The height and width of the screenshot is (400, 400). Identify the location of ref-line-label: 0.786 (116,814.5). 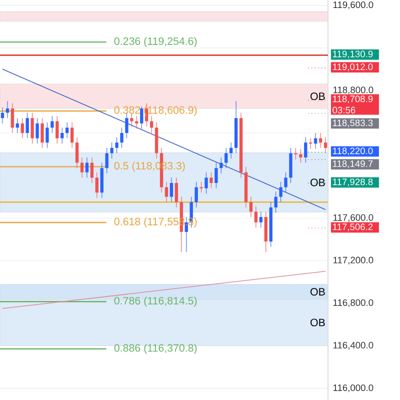
(155, 301).